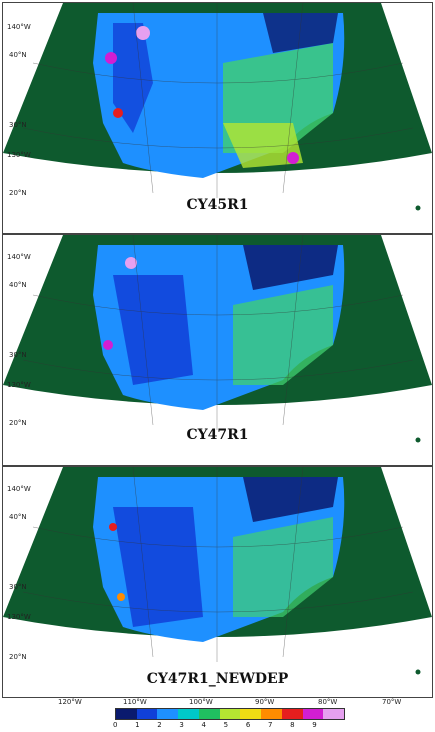 This screenshot has width=435, height=732. What do you see at coordinates (203, 725) in the screenshot?
I see `colorbar-tick-label: 4` at bounding box center [203, 725].